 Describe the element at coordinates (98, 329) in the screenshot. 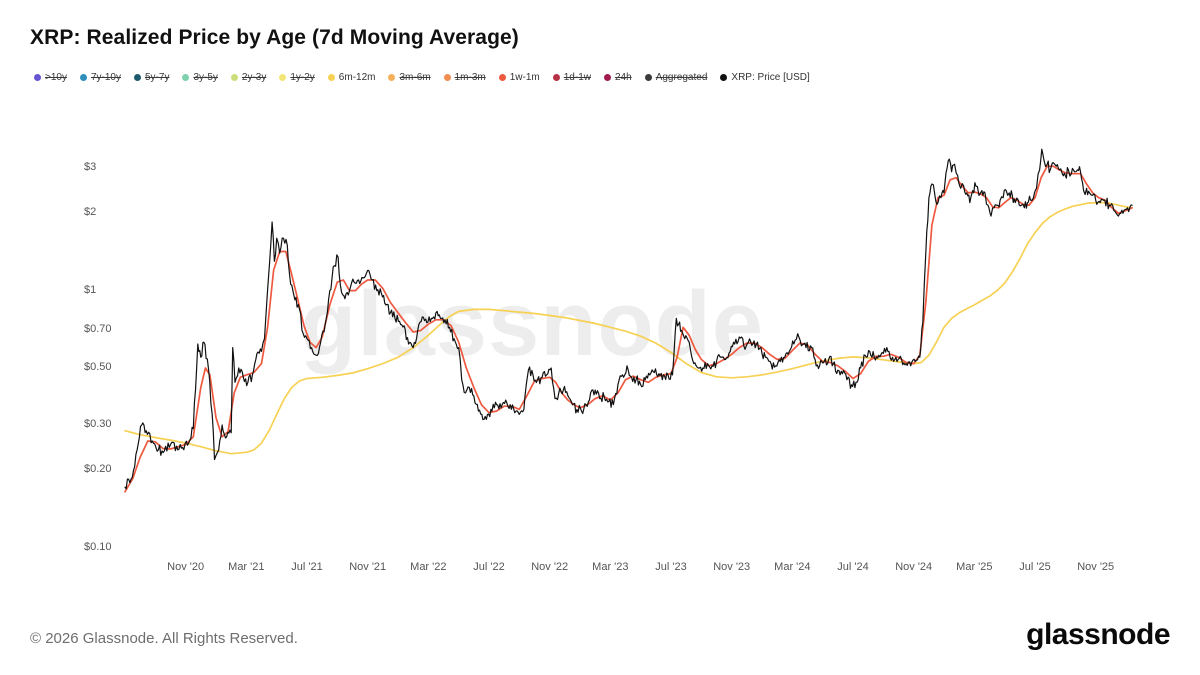

I see `y-axis-label: $0.70` at that location.